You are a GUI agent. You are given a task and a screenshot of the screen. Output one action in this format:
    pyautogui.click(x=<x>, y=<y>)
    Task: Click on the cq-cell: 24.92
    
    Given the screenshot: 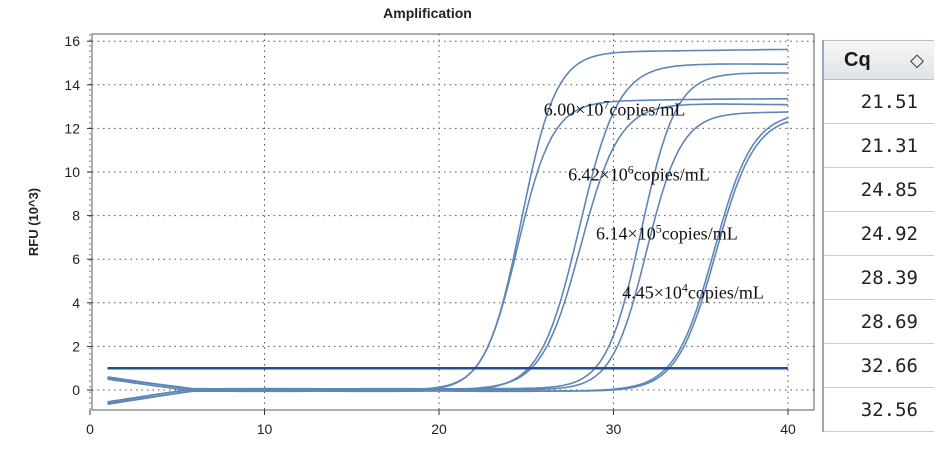 What is the action you would take?
    pyautogui.click(x=879, y=234)
    